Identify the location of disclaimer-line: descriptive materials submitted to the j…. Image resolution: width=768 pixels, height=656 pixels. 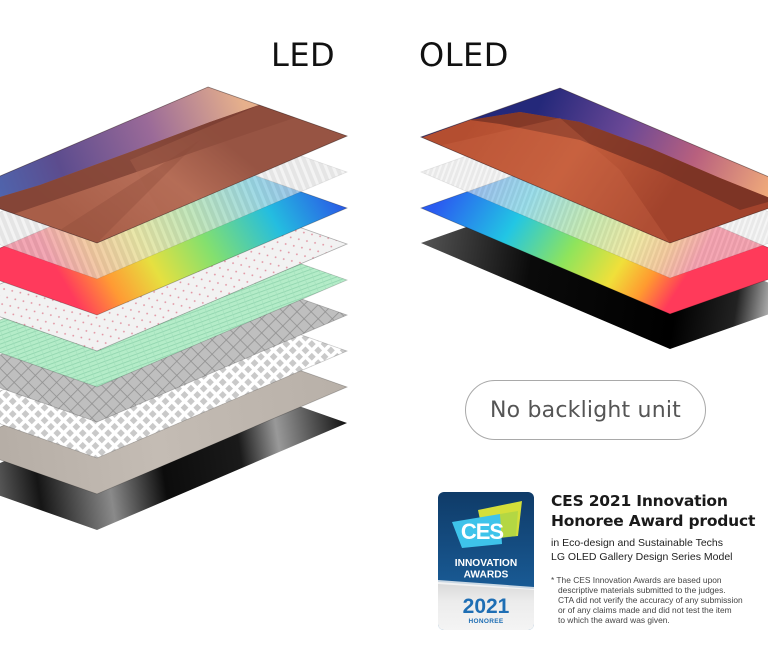
(642, 590).